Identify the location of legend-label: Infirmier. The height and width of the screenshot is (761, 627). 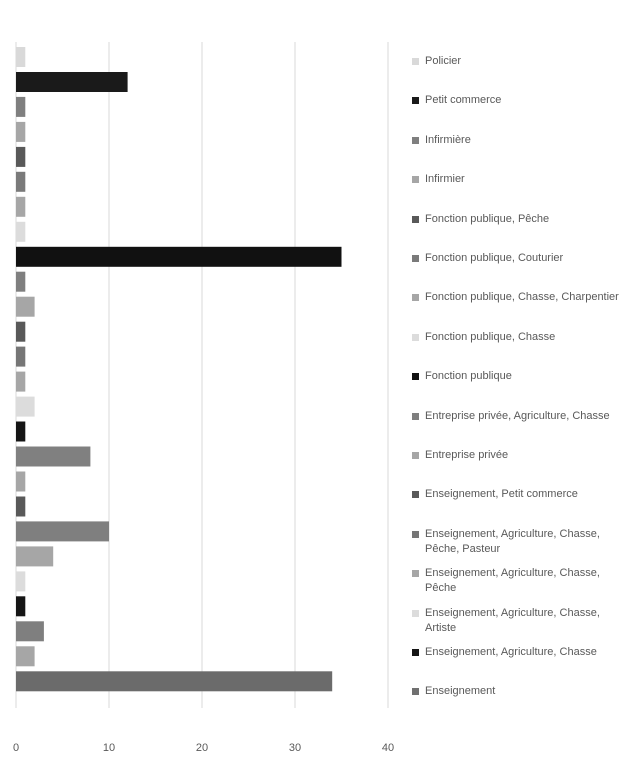
(445, 179).